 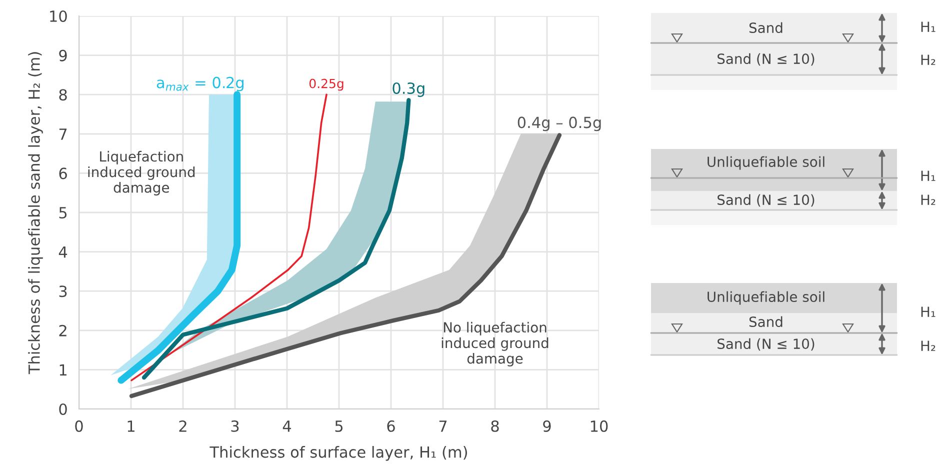 What do you see at coordinates (200, 84) in the screenshot?
I see `series-label: a$_{max}$ = 0.2g` at bounding box center [200, 84].